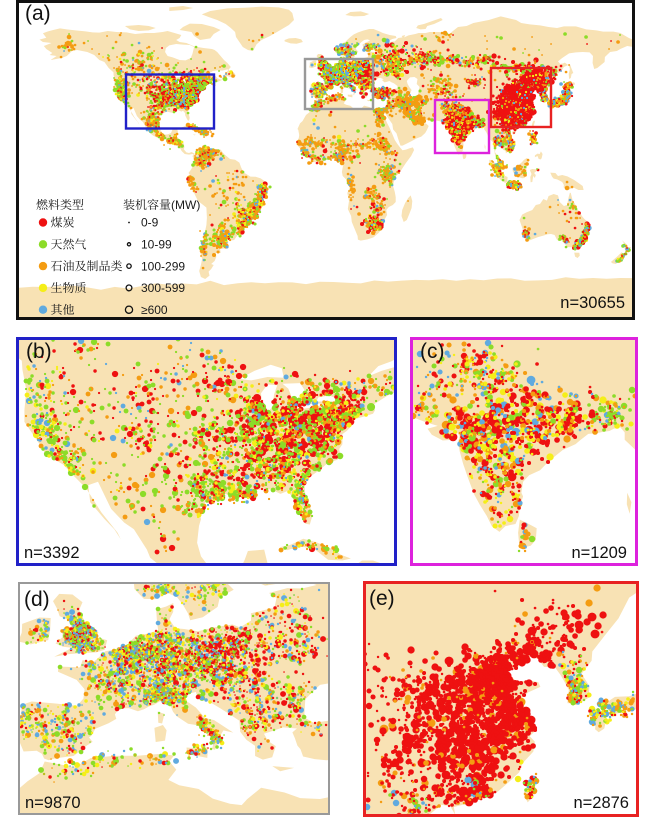 The width and height of the screenshot is (650, 827). I want to click on svg-text: ≥600, so click(154, 310).